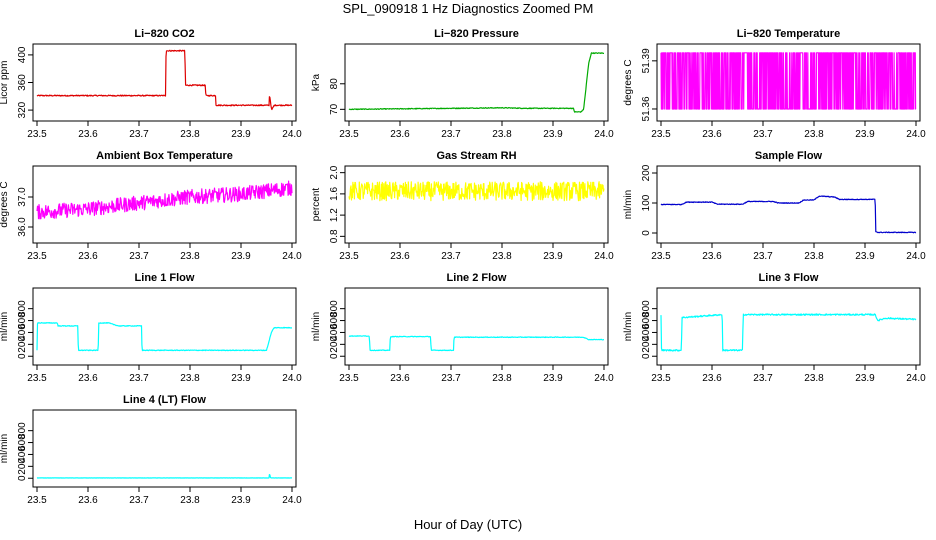 Image resolution: width=936 pixels, height=540 pixels. I want to click on y-axis-label: Licor ppm, so click(5, 83).